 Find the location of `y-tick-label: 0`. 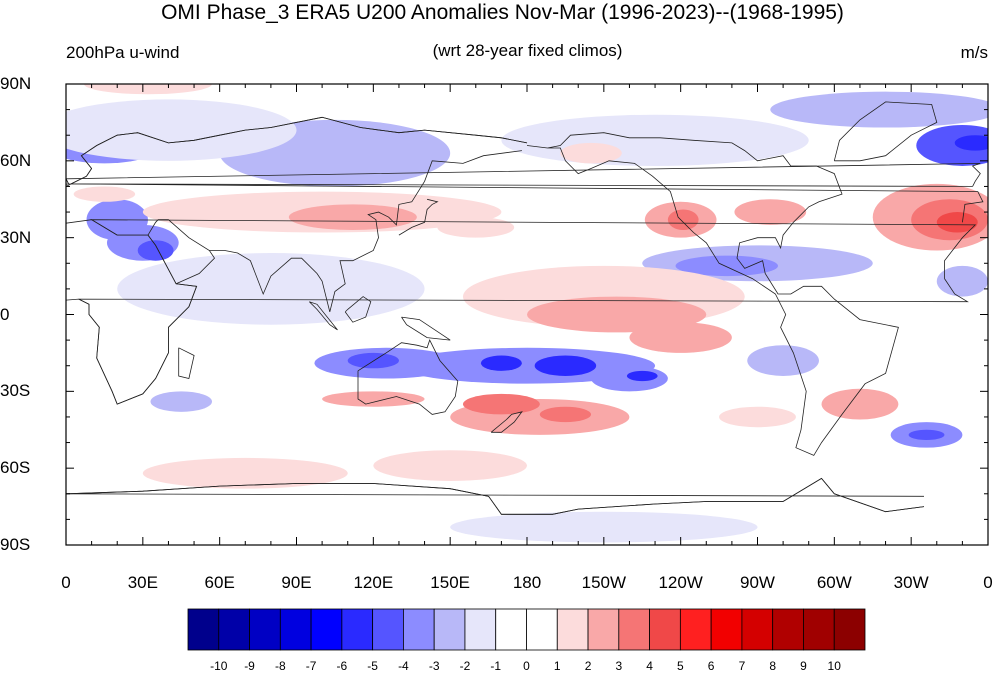

y-tick-label: 0 is located at coordinates (5, 314).